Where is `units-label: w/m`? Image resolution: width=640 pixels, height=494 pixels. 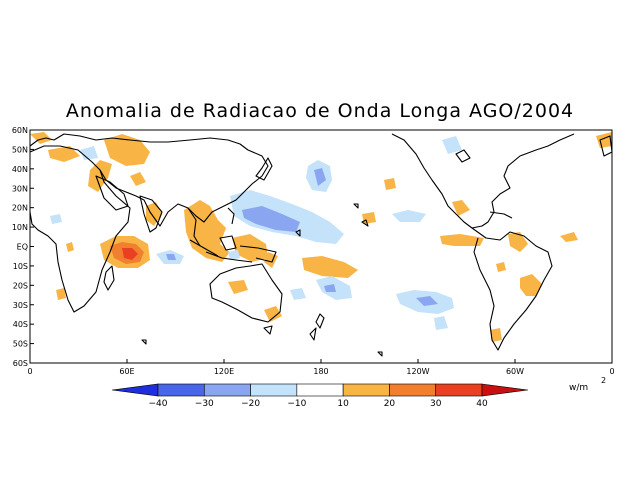
units-label: w/m is located at coordinates (578, 388).